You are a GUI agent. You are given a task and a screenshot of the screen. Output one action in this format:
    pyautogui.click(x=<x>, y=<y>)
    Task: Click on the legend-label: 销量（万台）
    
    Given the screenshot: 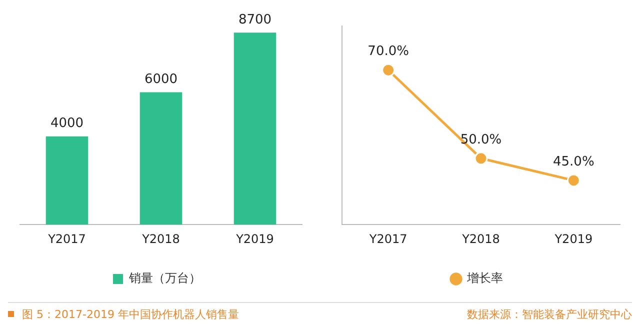 What is the action you would take?
    pyautogui.click(x=164, y=278)
    